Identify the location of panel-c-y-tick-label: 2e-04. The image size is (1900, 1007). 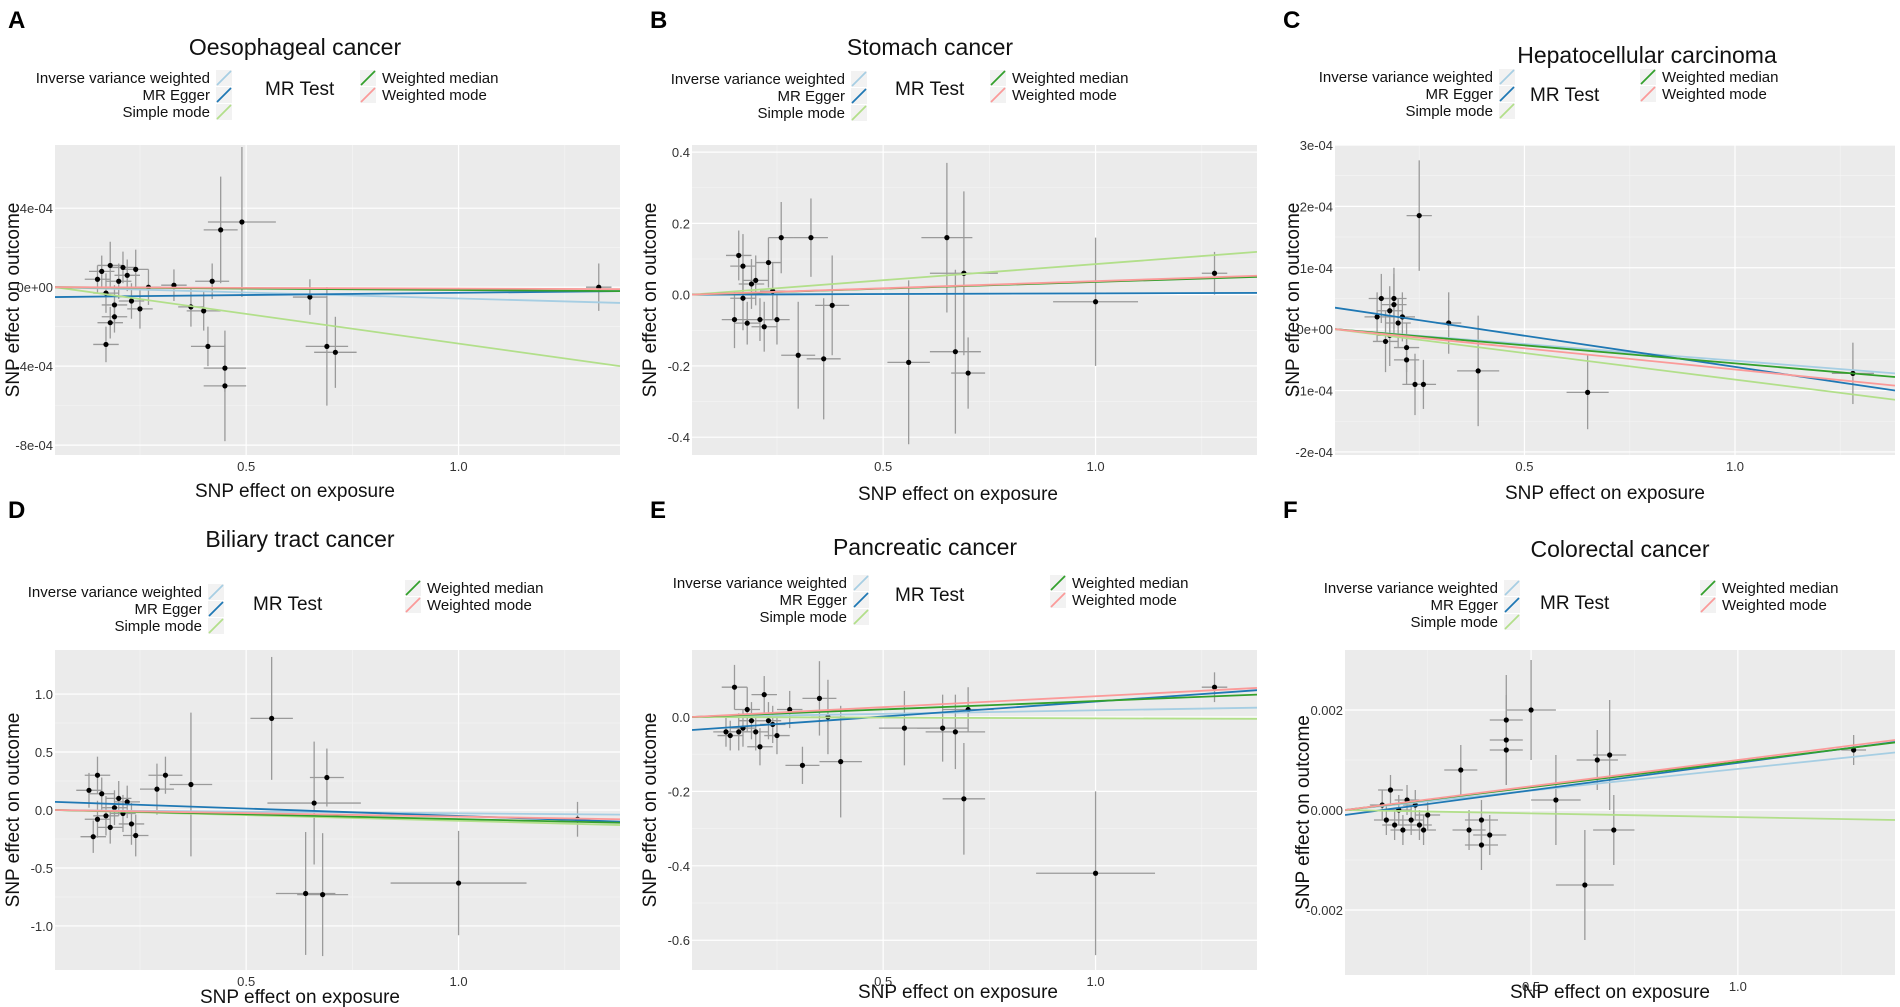
(1316, 206).